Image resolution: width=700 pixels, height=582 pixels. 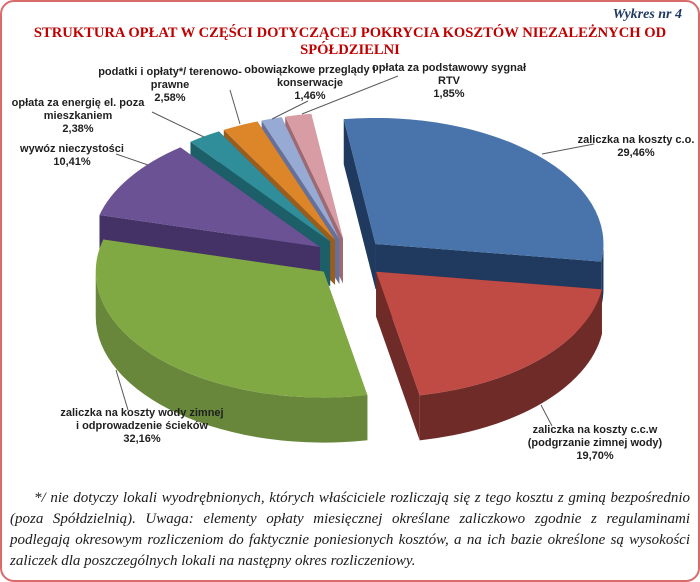 What do you see at coordinates (595, 456) in the screenshot?
I see `slice-pct-1: 19,70%` at bounding box center [595, 456].